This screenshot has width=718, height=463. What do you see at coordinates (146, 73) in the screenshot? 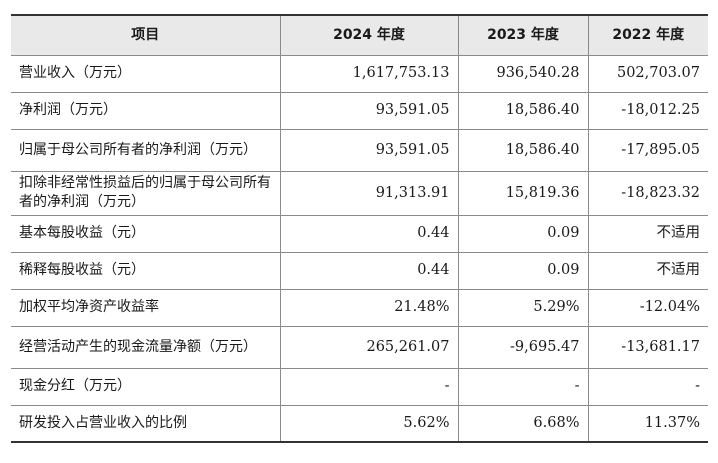
I see `row-label: 营业收入（万元）` at bounding box center [146, 73].